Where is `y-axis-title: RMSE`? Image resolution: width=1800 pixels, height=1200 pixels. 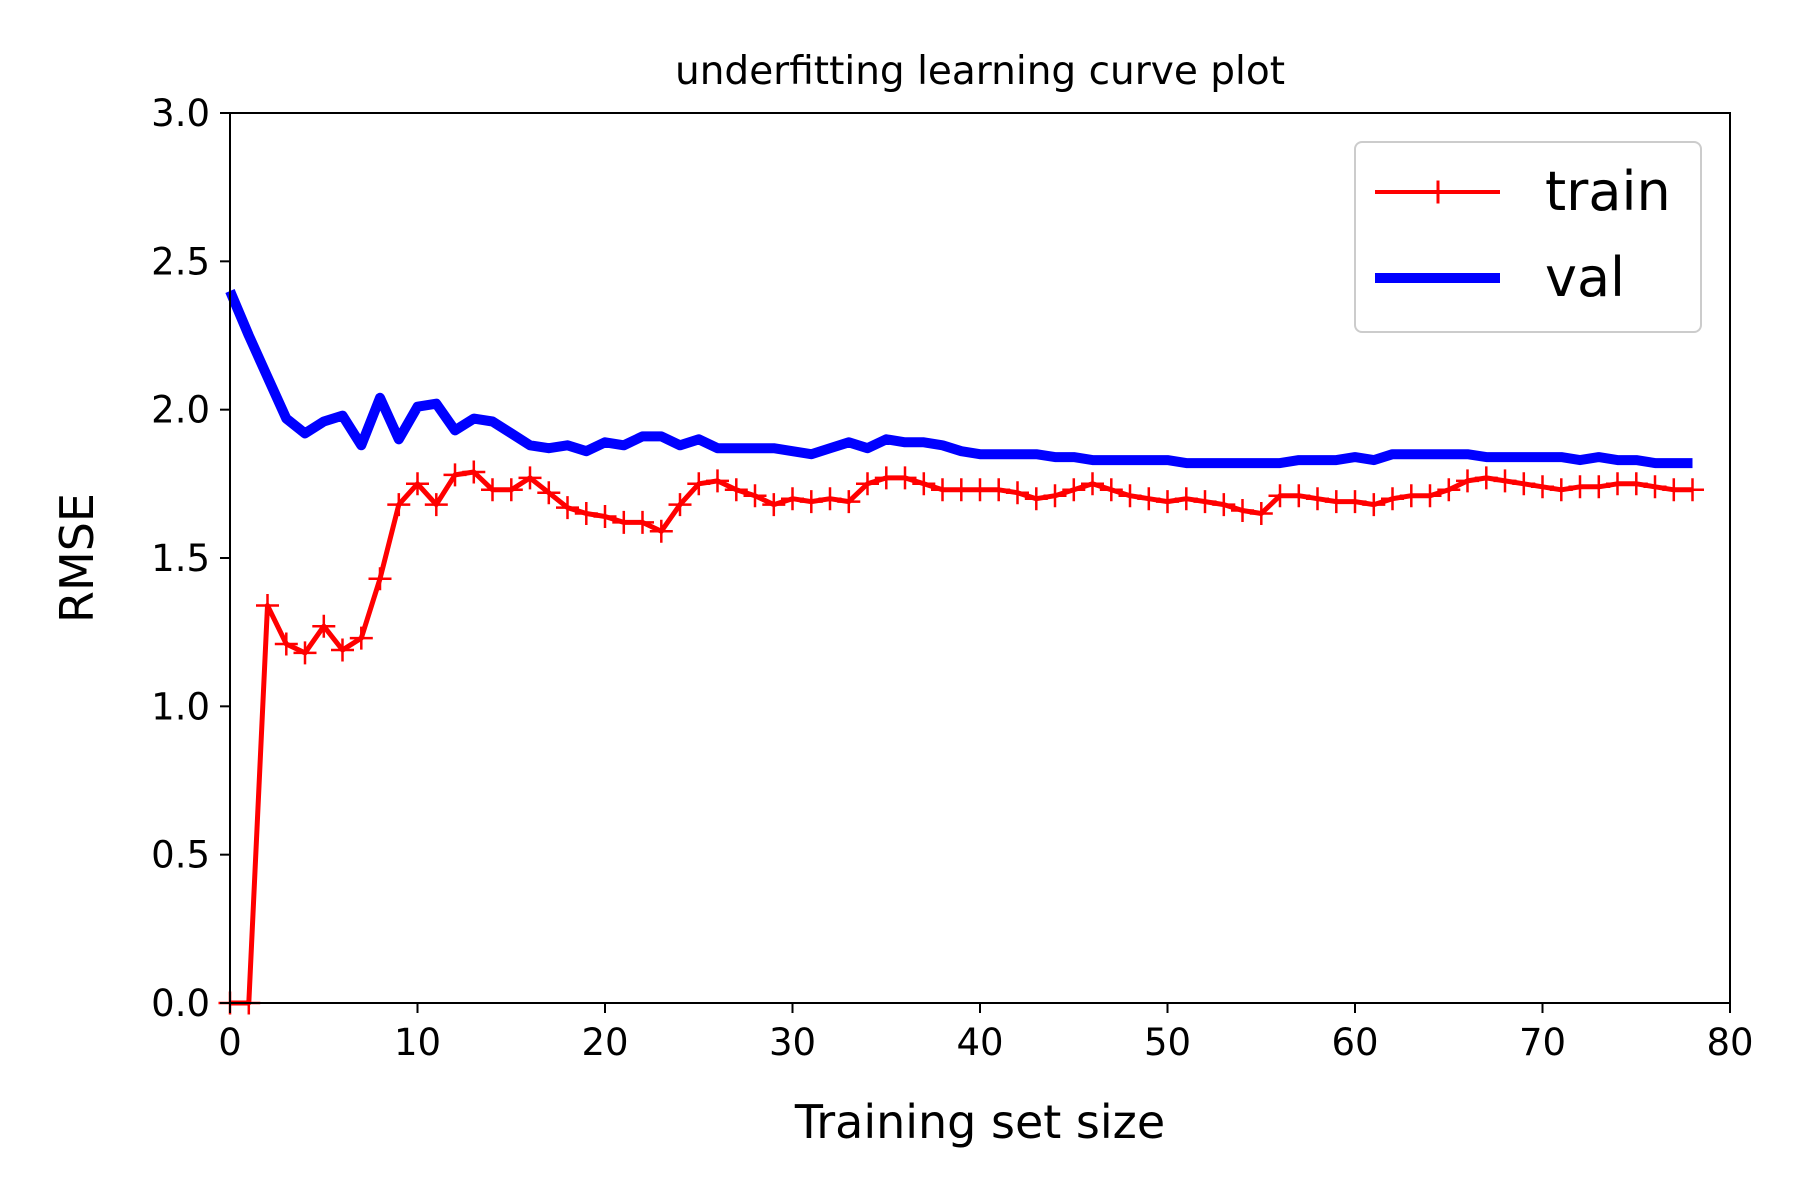 y-axis-title: RMSE is located at coordinates (77, 558).